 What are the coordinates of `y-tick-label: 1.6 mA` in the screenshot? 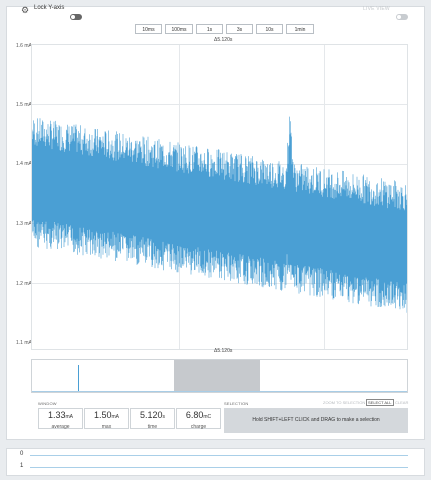 It's located at (24, 46).